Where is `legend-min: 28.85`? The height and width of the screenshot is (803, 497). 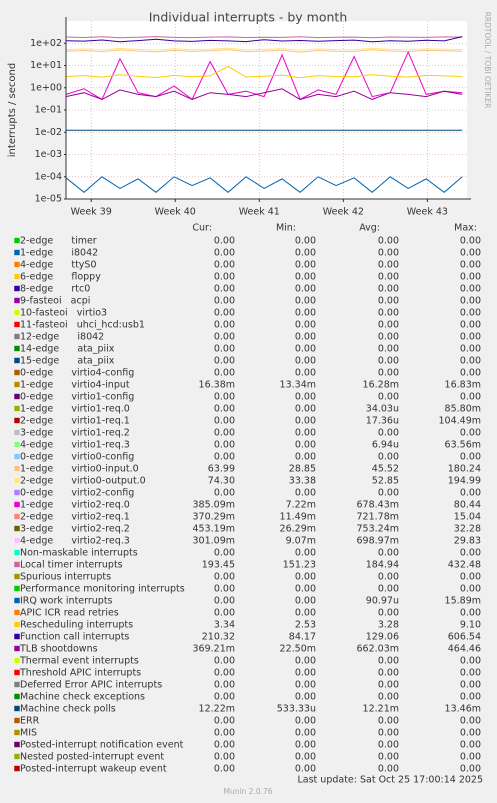
legend-min: 28.85 is located at coordinates (302, 469).